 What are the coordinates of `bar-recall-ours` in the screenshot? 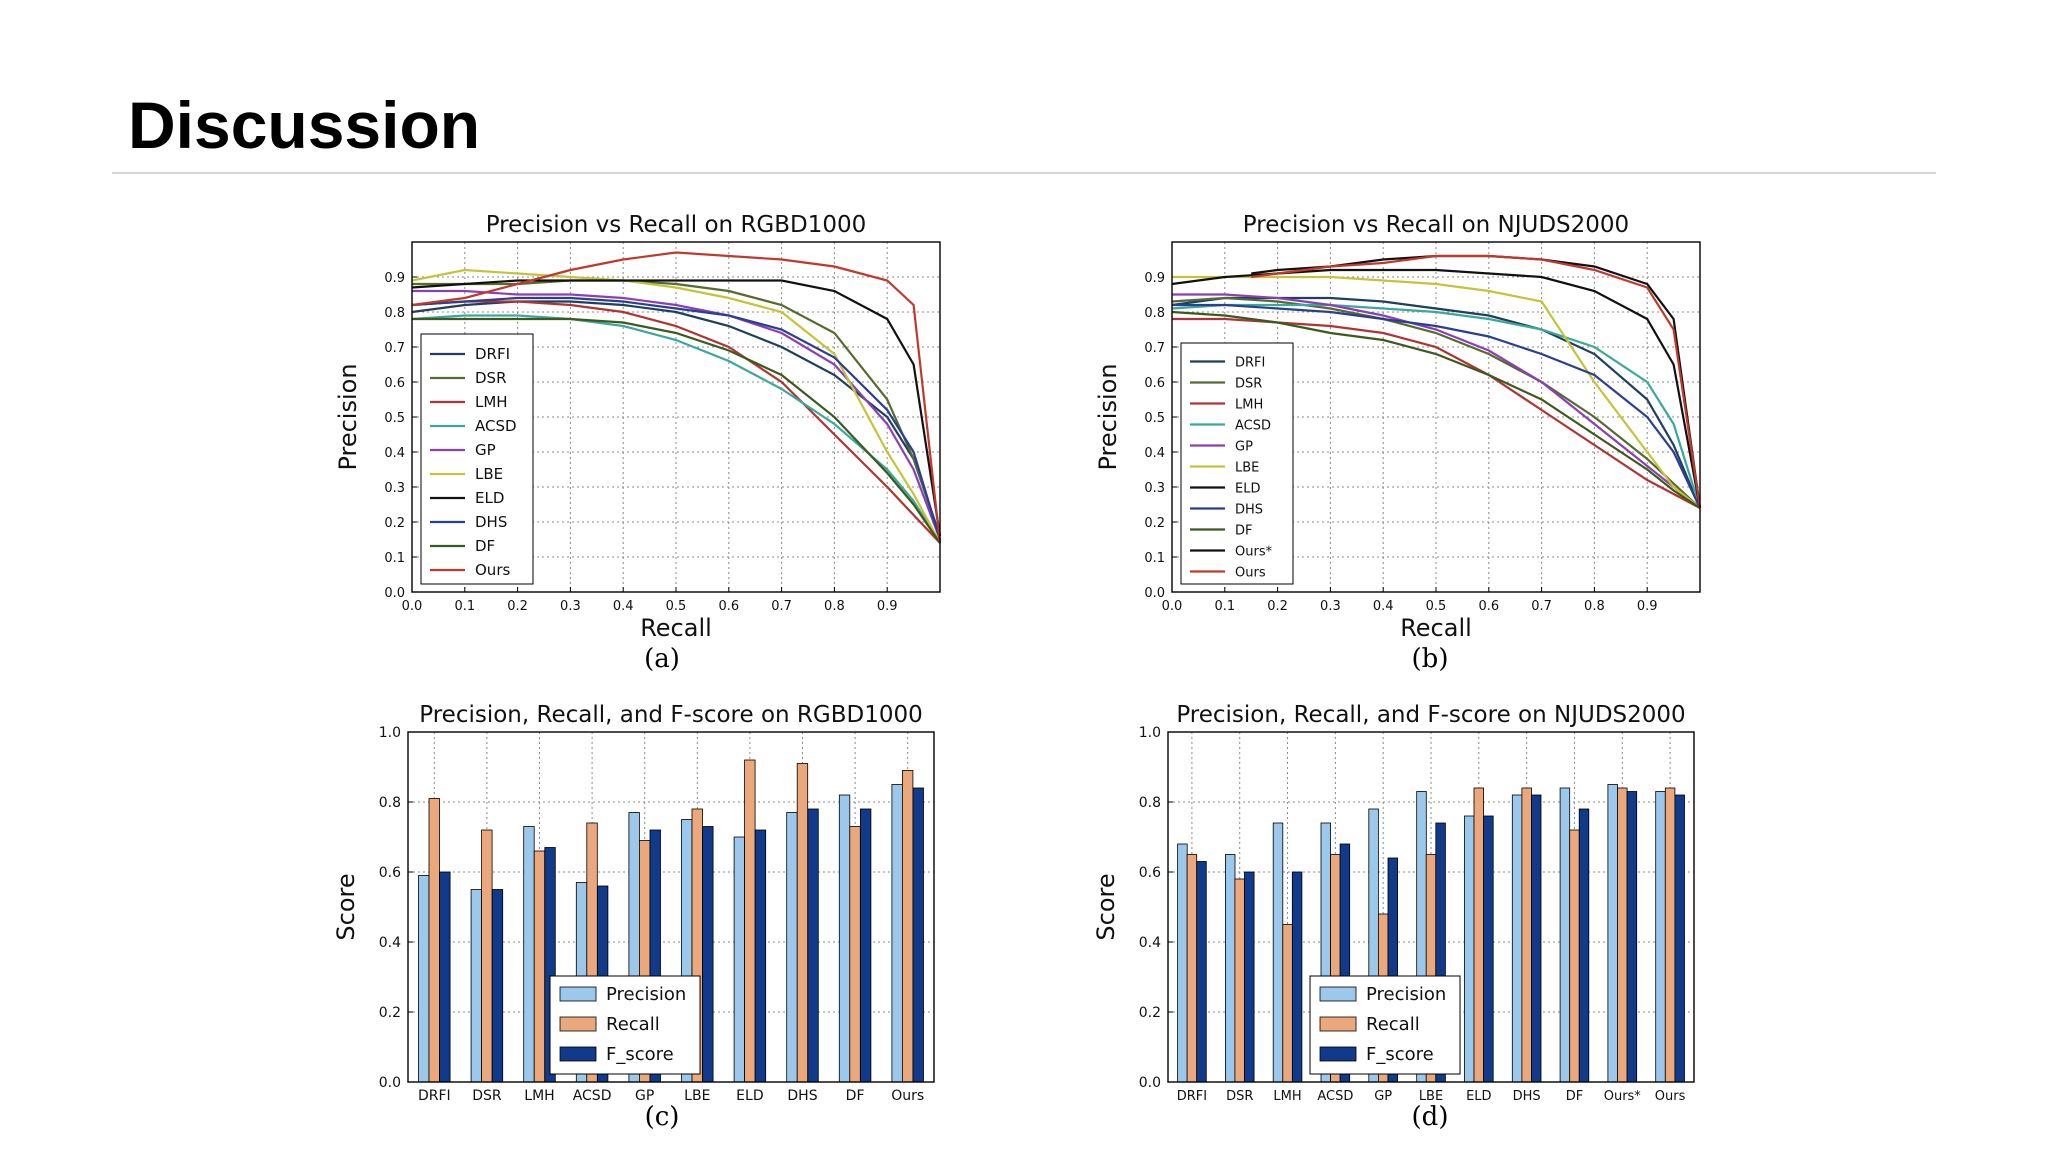 It's located at (908, 926).